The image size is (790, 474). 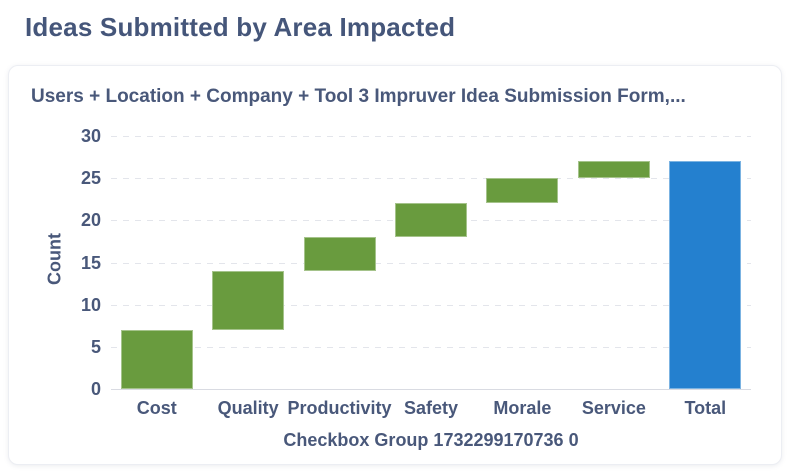 What do you see at coordinates (95, 389) in the screenshot?
I see `y-tick-label-0: 0` at bounding box center [95, 389].